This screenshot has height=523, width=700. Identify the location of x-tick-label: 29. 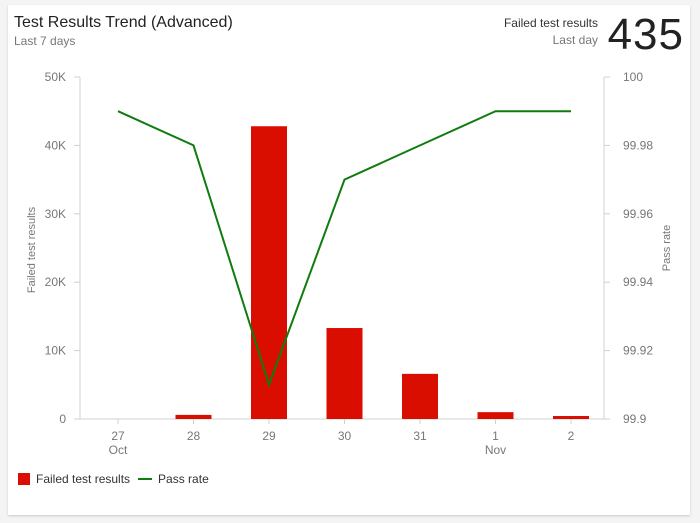
(269, 436).